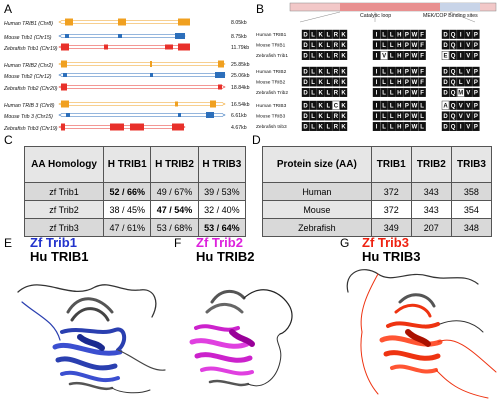 Image resolution: width=500 pixels, height=403 pixels. What do you see at coordinates (399, 35) in the screenshot?
I see `residue-letter: H` at bounding box center [399, 35].